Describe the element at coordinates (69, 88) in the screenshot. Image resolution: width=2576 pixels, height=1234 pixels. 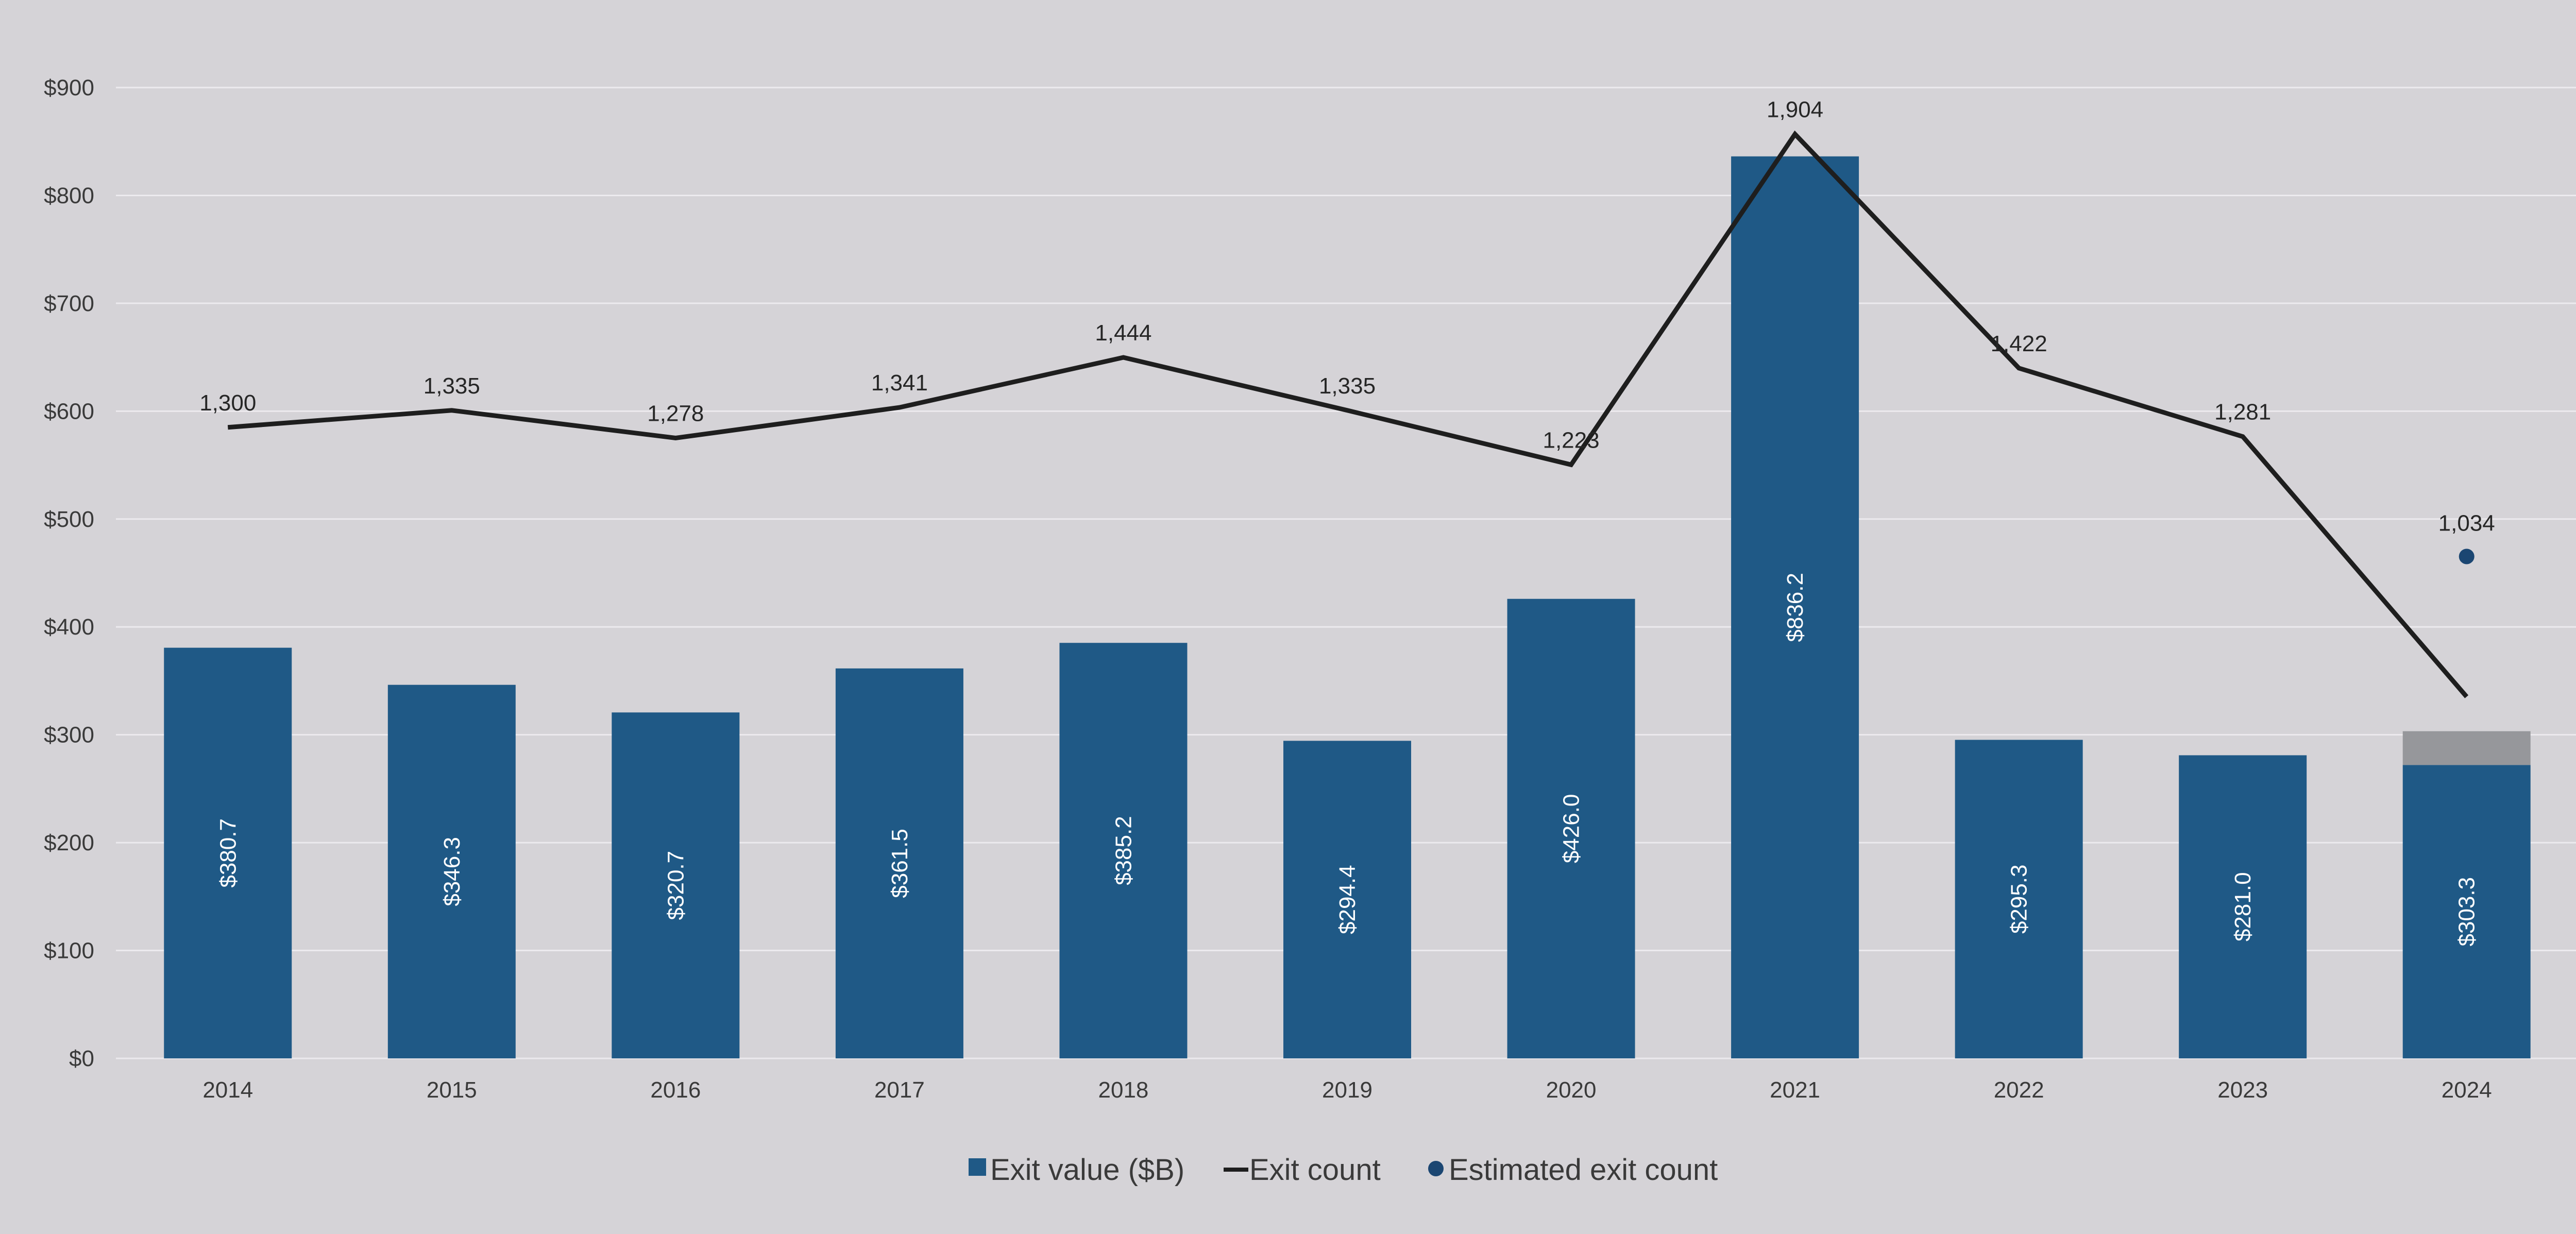
I see `left-axis-tick-label: $900` at that location.